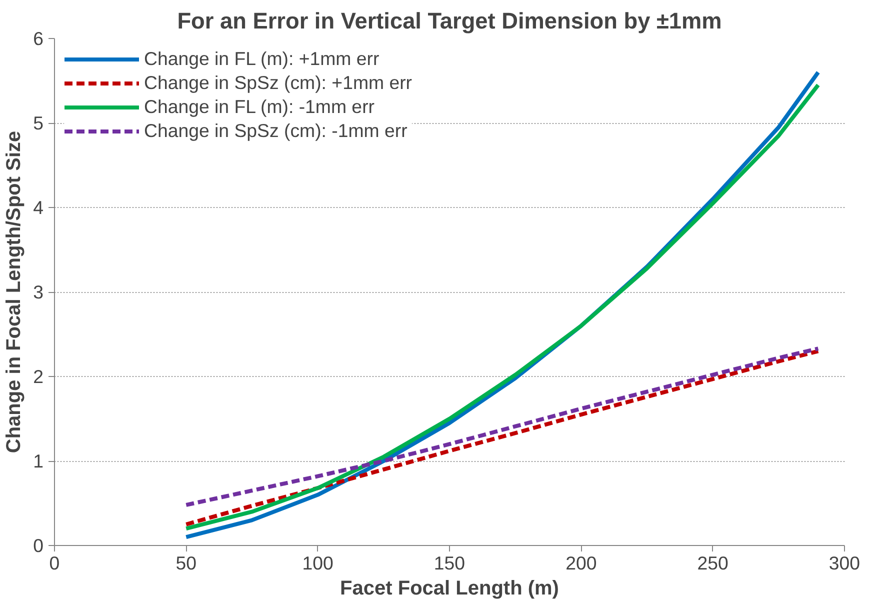 The image size is (869, 602). Describe the element at coordinates (38, 123) in the screenshot. I see `y-tick-label: 5` at that location.